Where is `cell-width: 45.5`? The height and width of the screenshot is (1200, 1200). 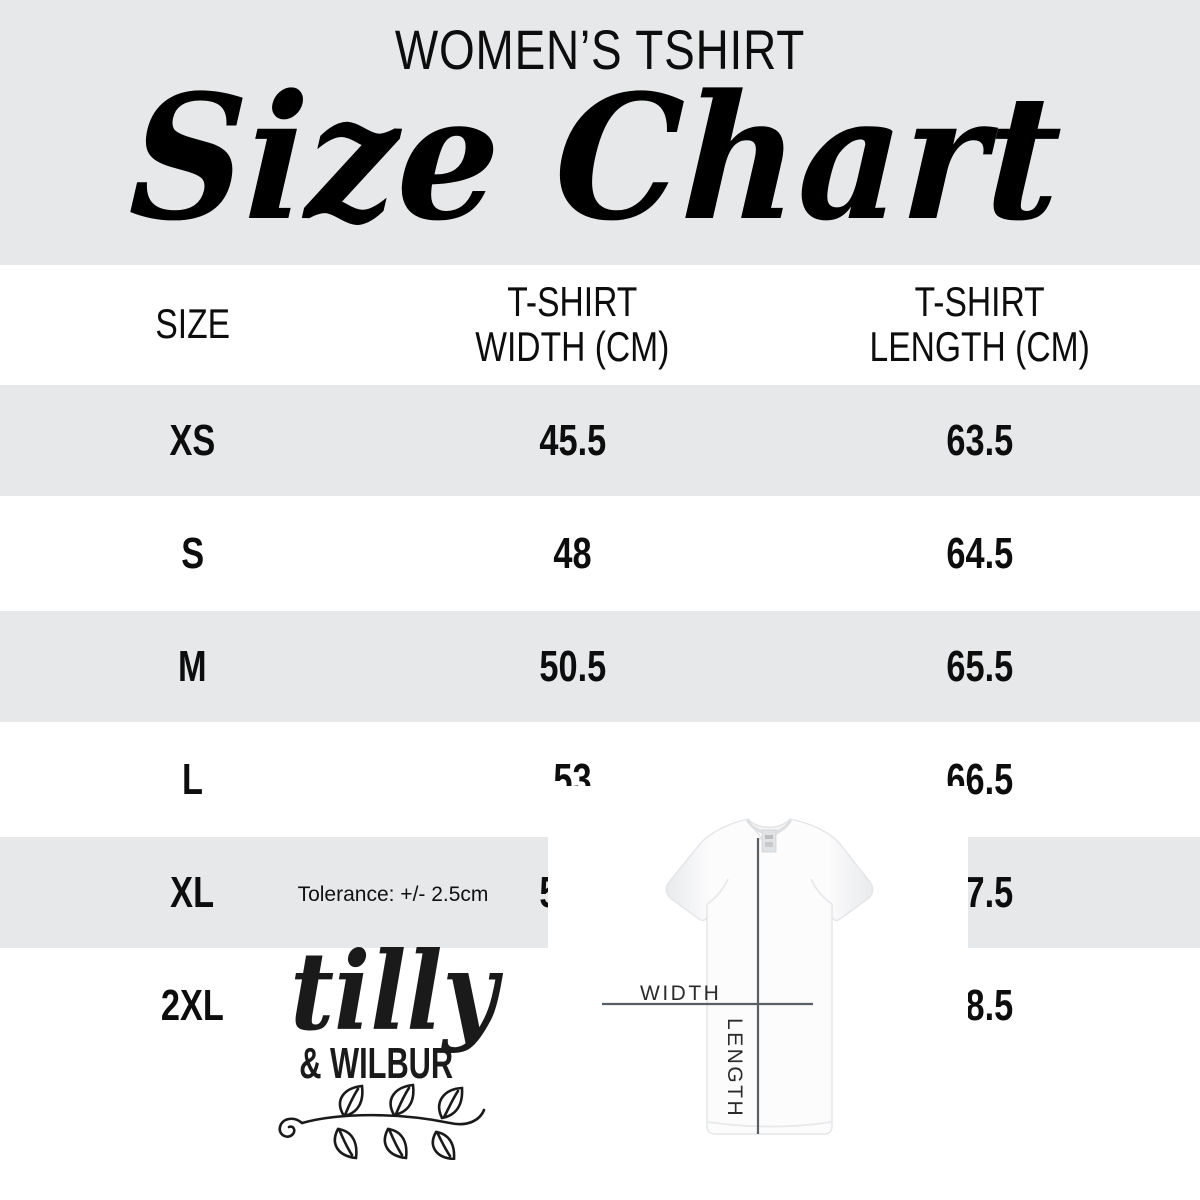 cell-width: 45.5 is located at coordinates (572, 440).